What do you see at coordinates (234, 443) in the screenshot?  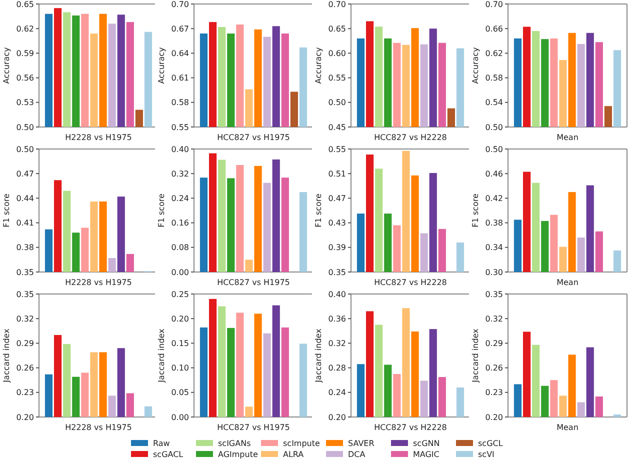 I see `legend-label: scIGANs` at bounding box center [234, 443].